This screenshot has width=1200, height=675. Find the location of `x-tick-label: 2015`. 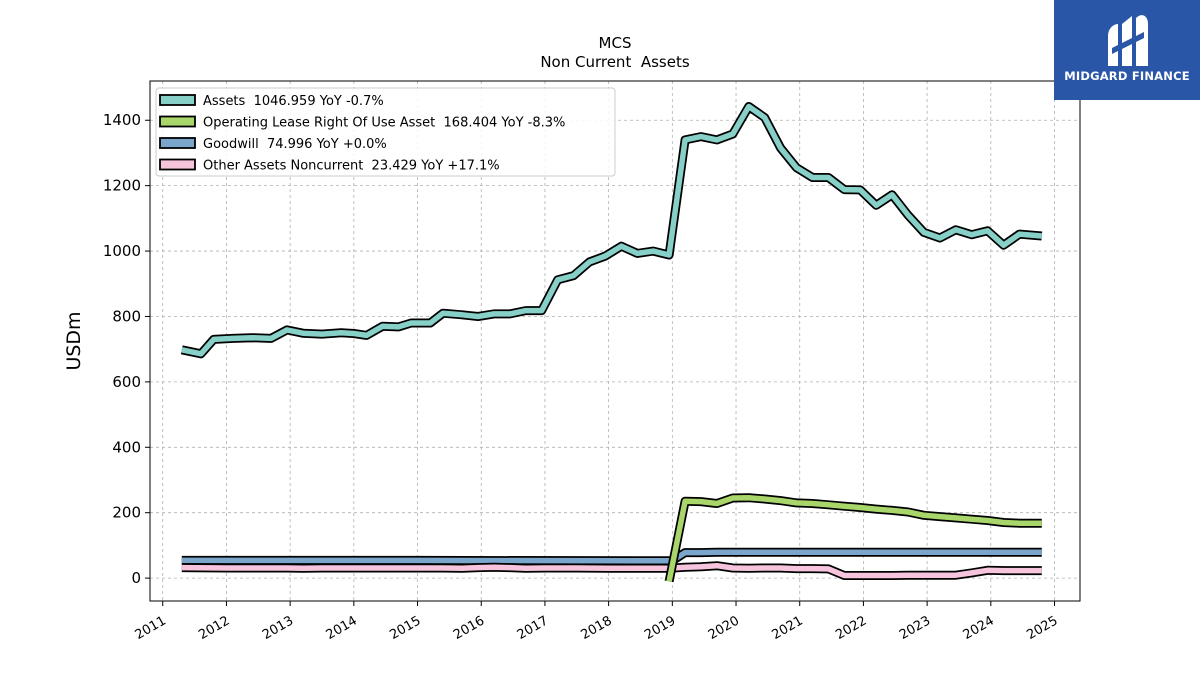

x-tick-label: 2015 is located at coordinates (405, 628).